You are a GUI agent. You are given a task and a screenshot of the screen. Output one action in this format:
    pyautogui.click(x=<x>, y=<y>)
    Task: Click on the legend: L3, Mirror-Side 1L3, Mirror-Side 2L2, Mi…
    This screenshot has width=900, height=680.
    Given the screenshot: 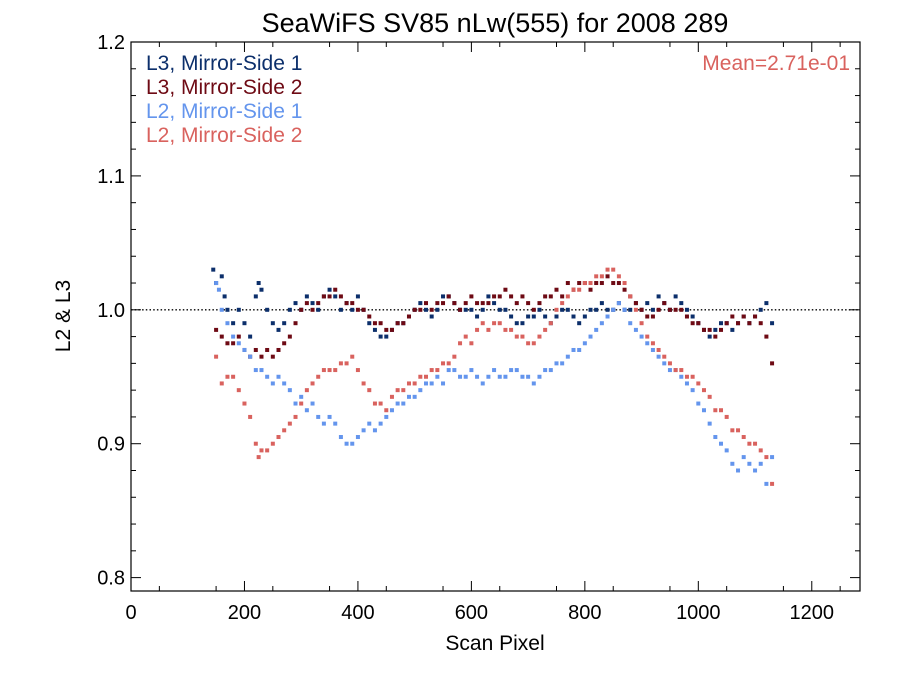 What is the action you would take?
    pyautogui.click(x=224, y=99)
    